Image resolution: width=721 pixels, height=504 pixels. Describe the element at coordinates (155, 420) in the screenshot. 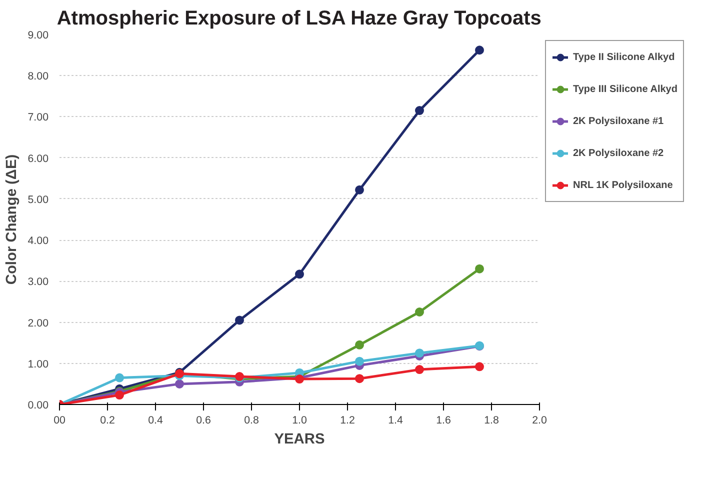

I see `x-tick-label: 0.4` at that location.